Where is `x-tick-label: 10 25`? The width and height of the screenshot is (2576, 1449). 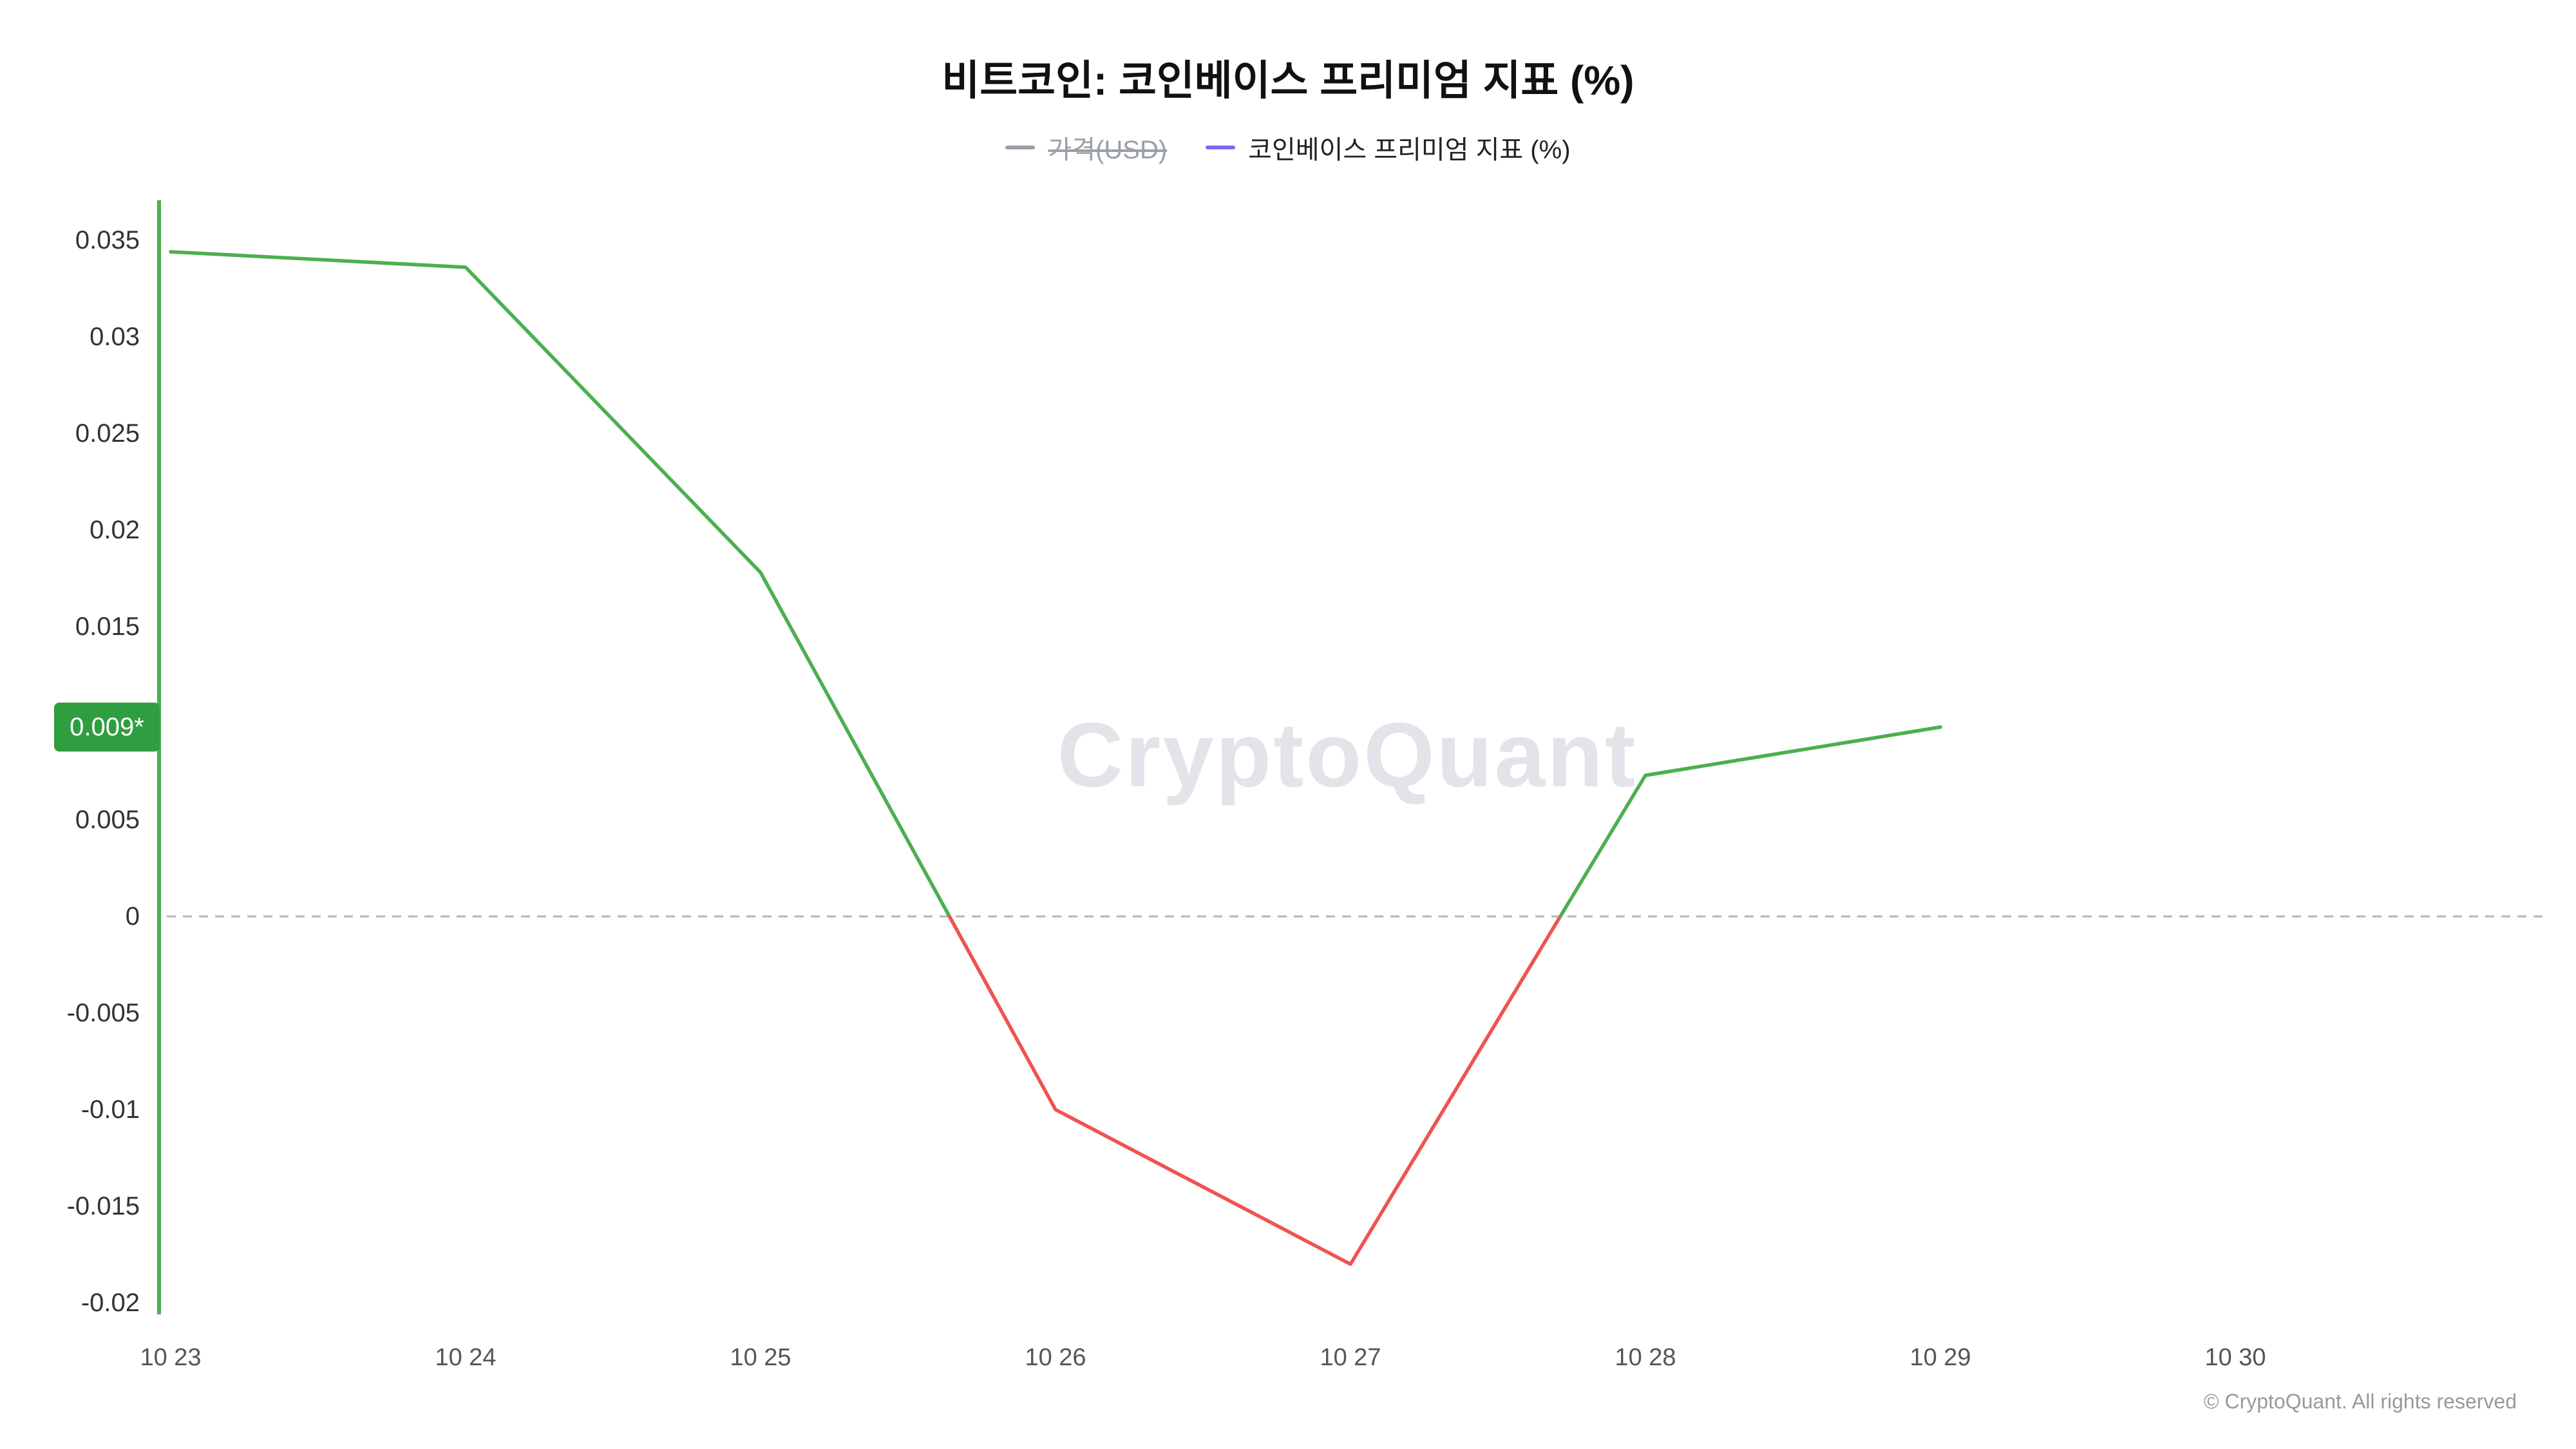
x-tick-label: 10 25 is located at coordinates (760, 1357).